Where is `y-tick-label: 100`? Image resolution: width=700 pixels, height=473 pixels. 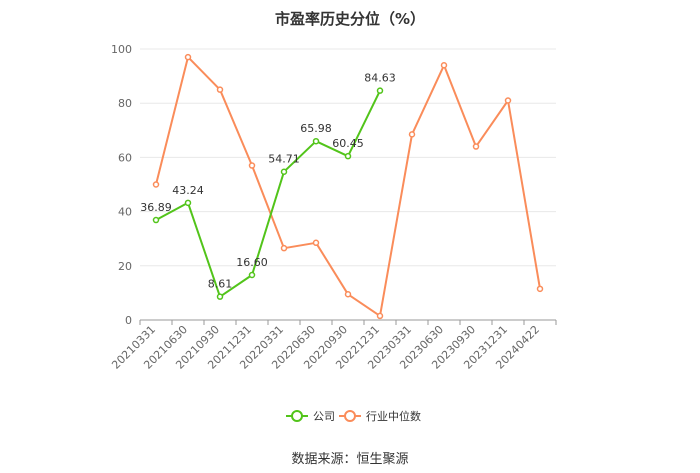
y-tick-label: 100 is located at coordinates (121, 49).